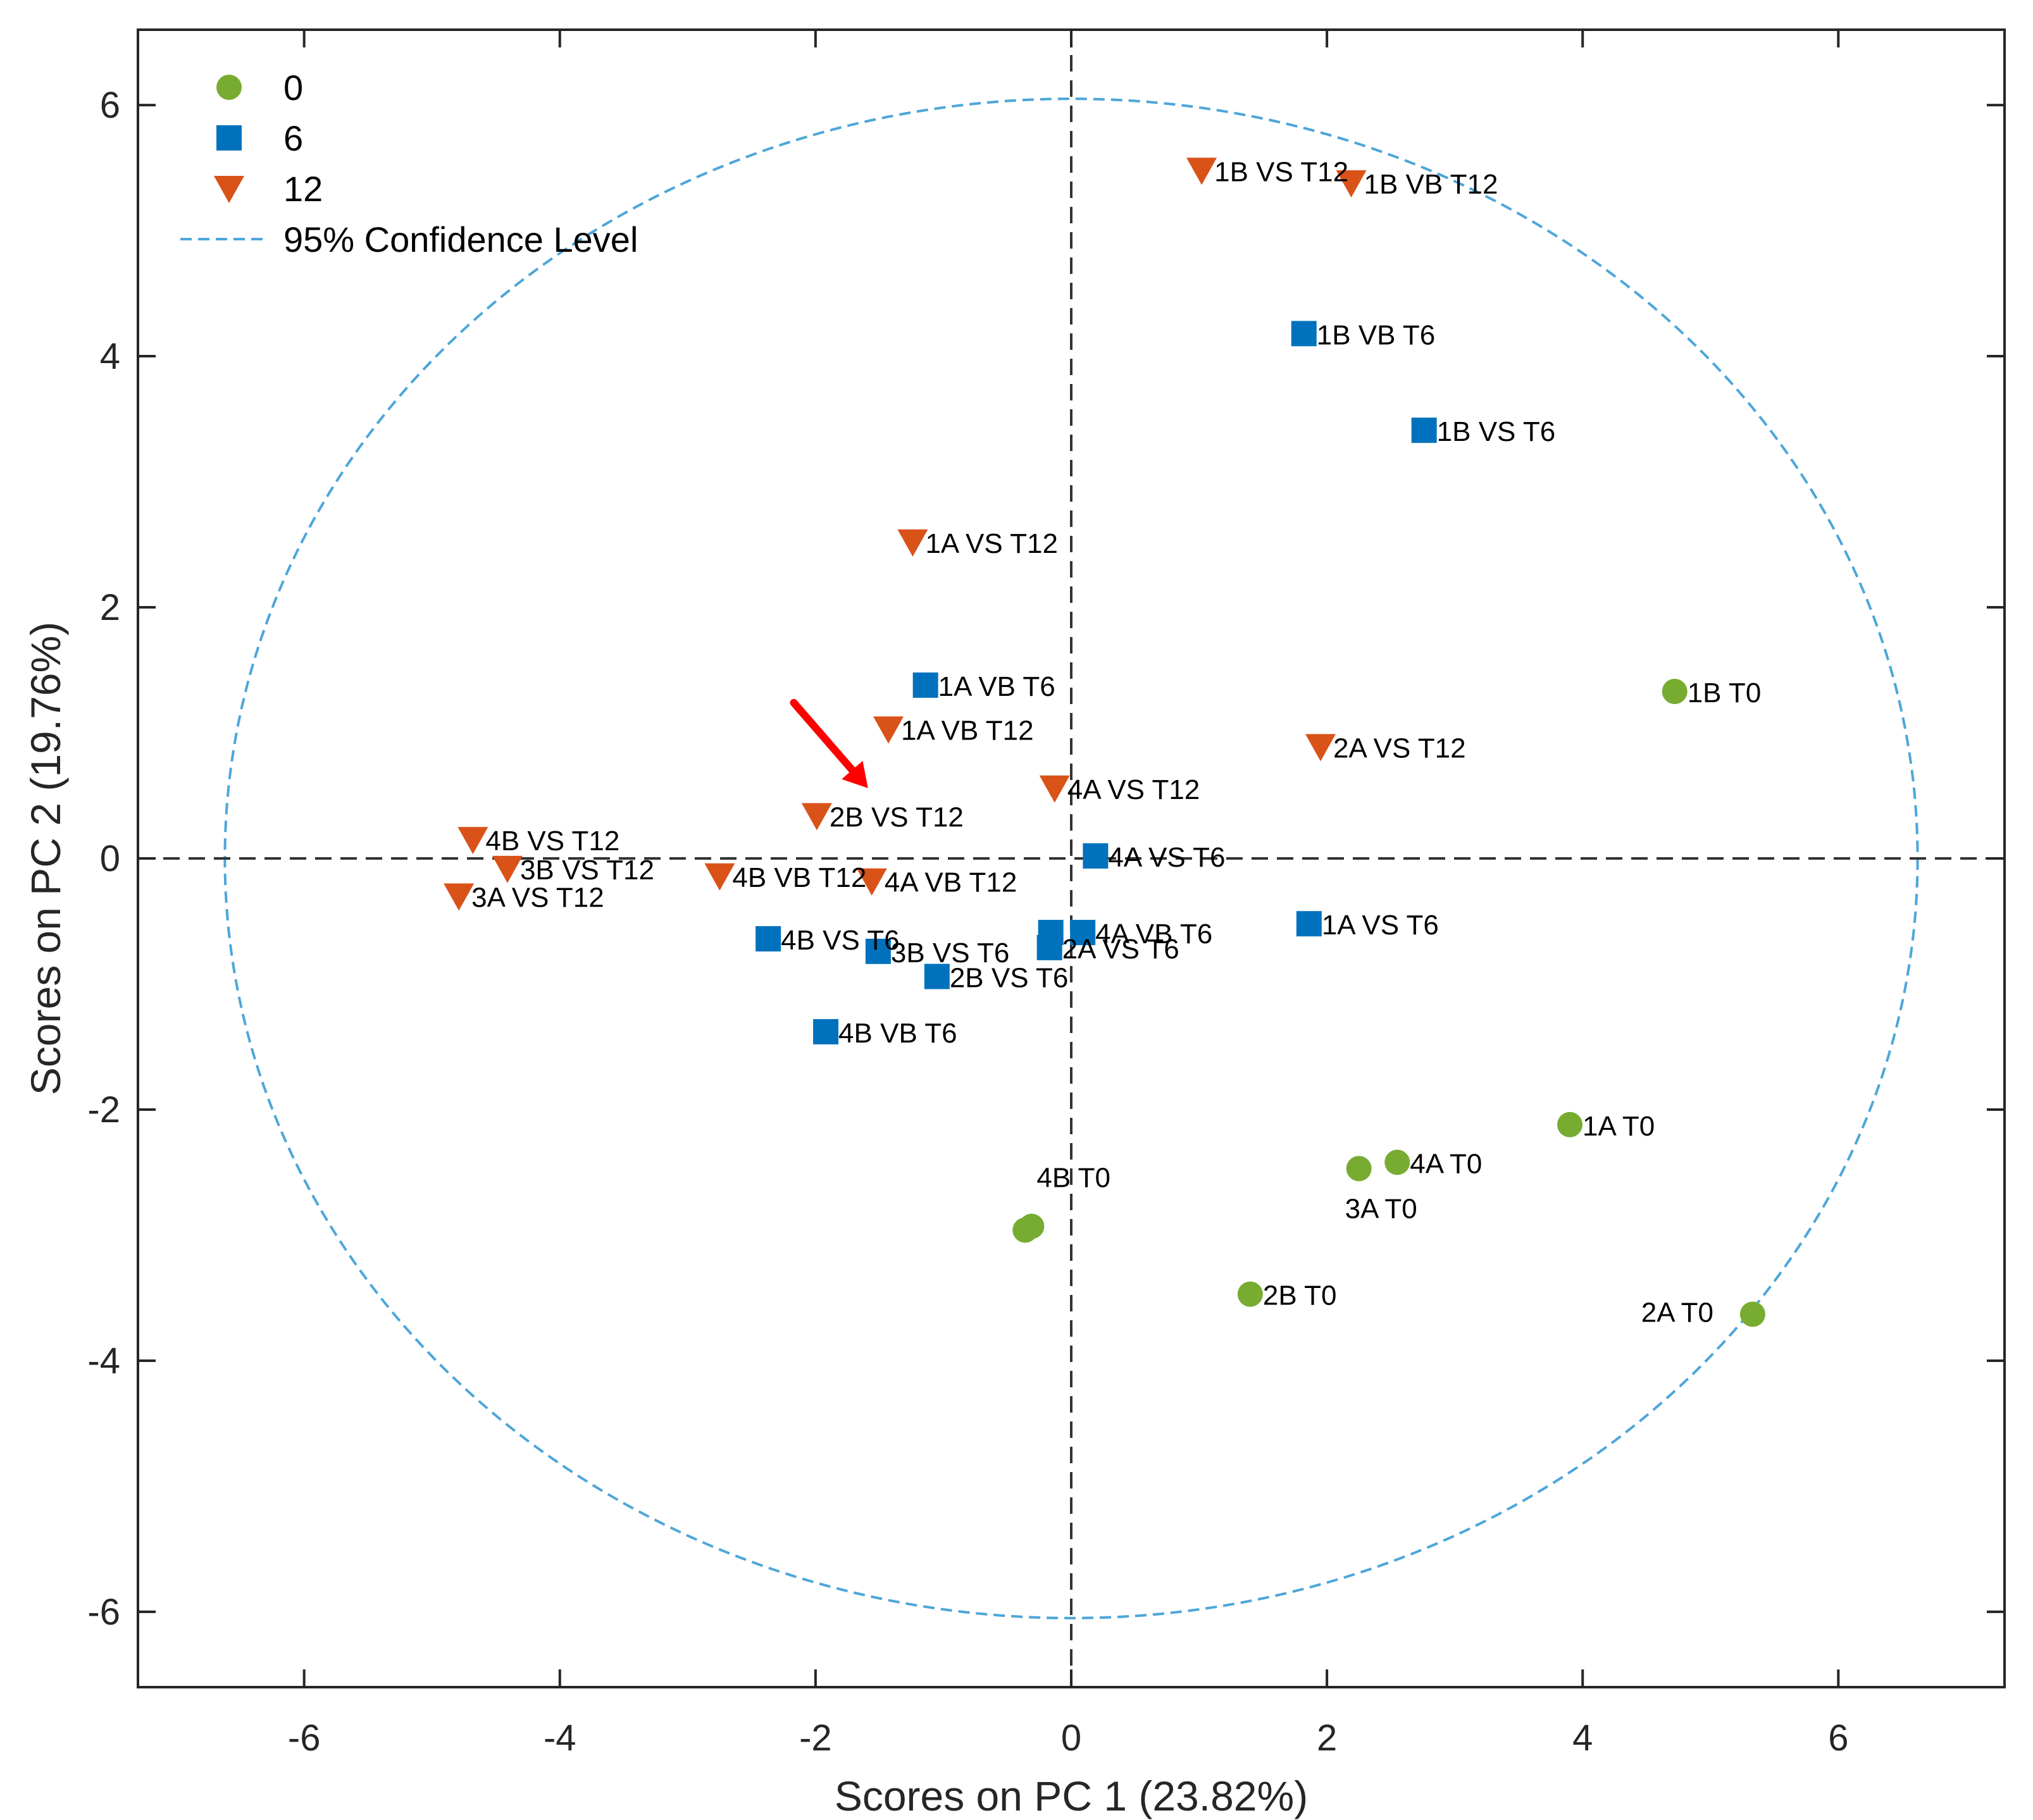 This screenshot has width=2033, height=1820. Describe the element at coordinates (1120, 949) in the screenshot. I see `point-label: 2A VS T6` at that location.